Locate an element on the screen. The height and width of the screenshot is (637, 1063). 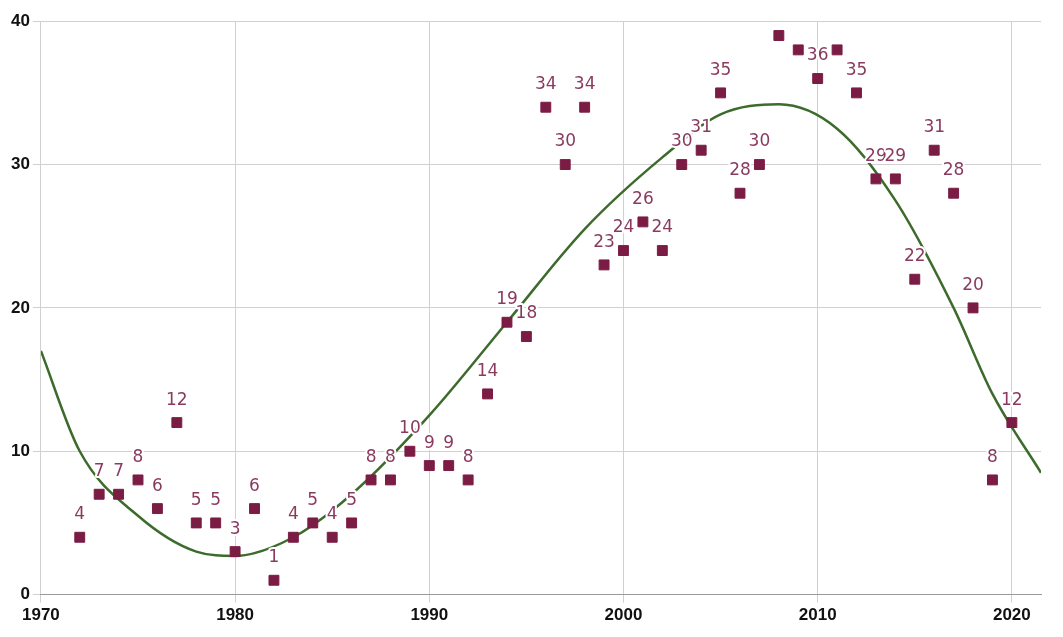
x-tick-label: 2020 is located at coordinates (1011, 615).